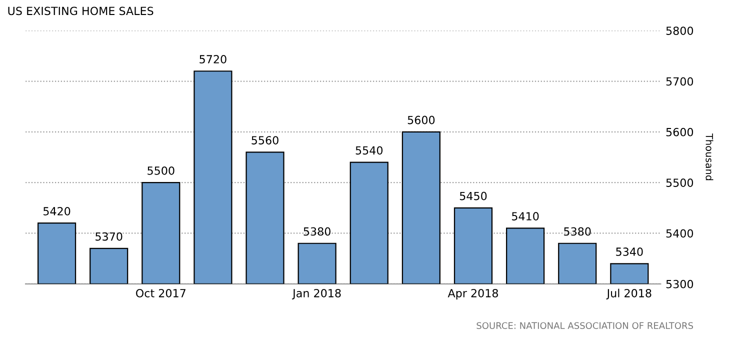 This screenshot has height=340, width=730. I want to click on data-label: 5540, so click(369, 150).